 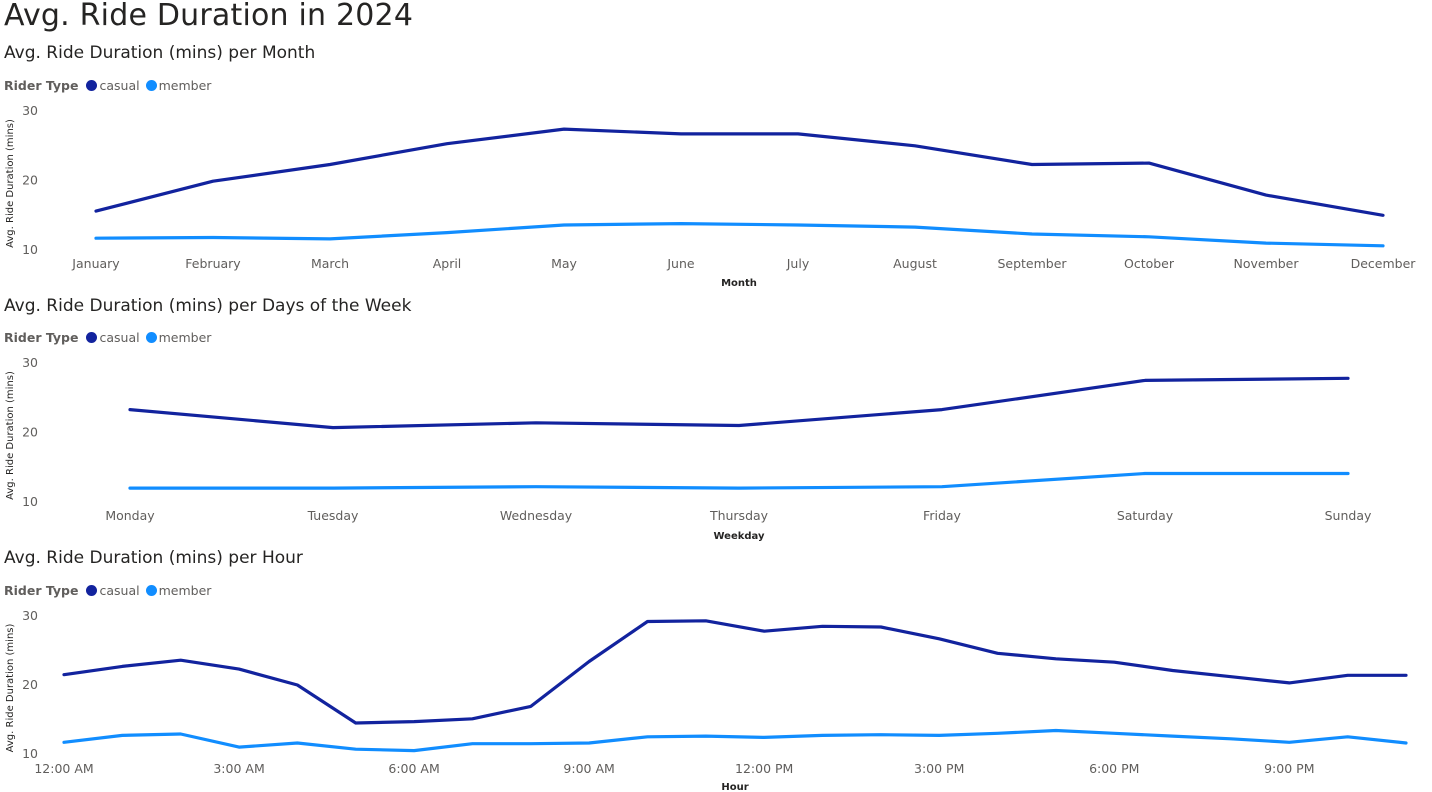 What do you see at coordinates (413, 768) in the screenshot?
I see `x-tick-label: 6:00 AM` at bounding box center [413, 768].